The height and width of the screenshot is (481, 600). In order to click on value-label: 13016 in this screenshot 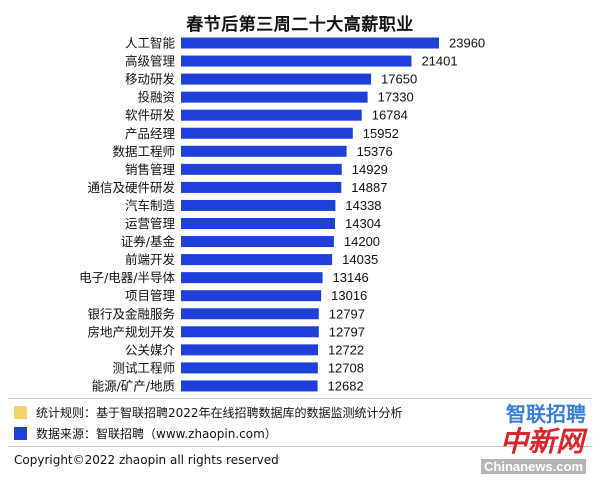, I will do `click(349, 295)`.